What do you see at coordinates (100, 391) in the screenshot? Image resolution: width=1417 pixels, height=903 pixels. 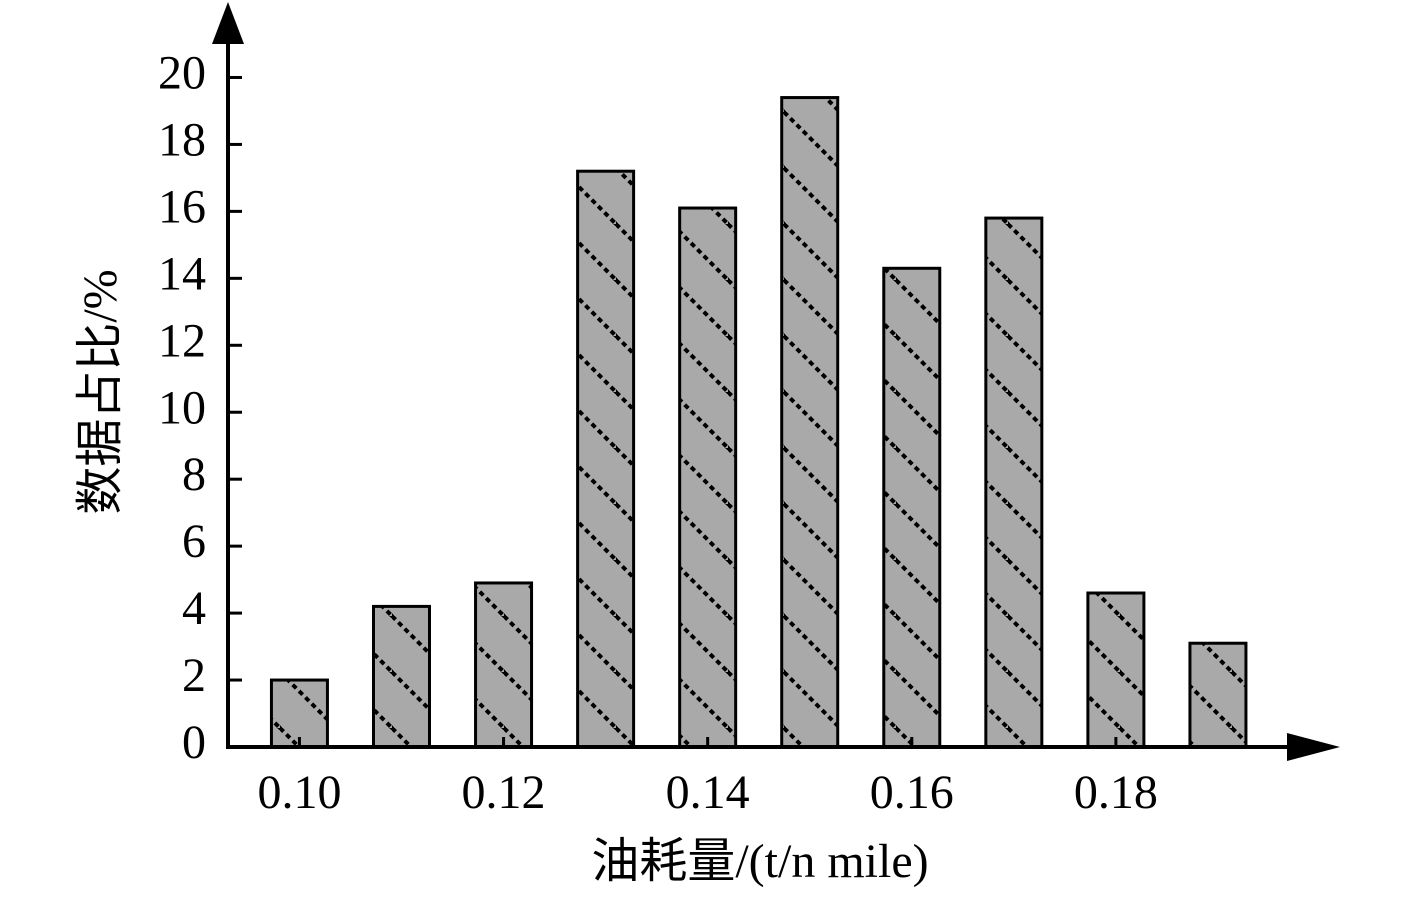 I see `y-axis-title: 数据占比/%` at bounding box center [100, 391].